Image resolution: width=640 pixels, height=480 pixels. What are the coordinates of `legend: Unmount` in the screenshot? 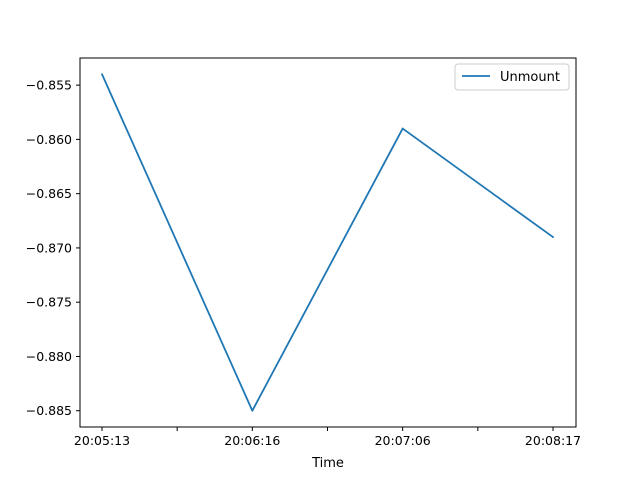 It's located at (512, 77).